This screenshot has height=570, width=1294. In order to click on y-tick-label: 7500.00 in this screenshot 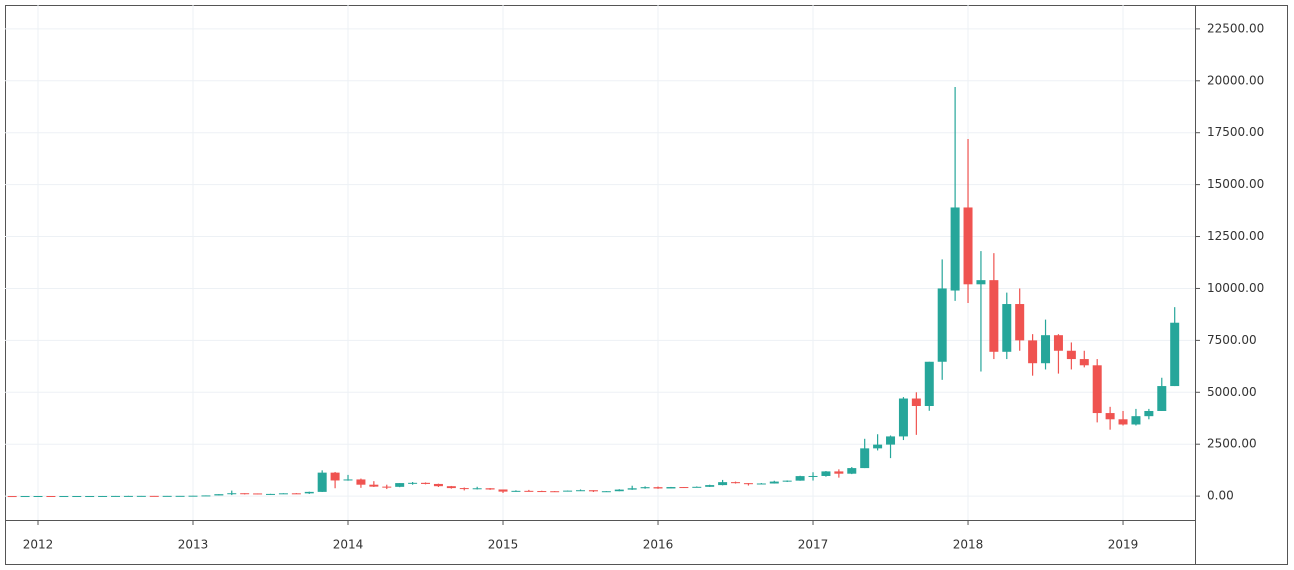, I will do `click(1232, 340)`.